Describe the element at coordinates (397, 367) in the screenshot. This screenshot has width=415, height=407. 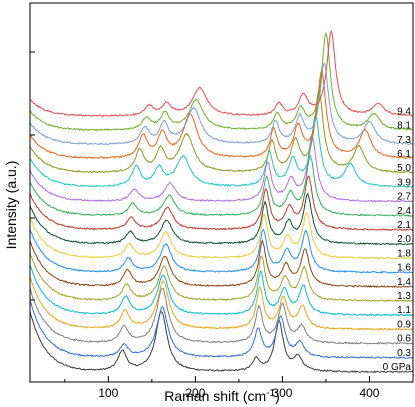
I see `series-label-0-GPa: 0 GPa` at that location.